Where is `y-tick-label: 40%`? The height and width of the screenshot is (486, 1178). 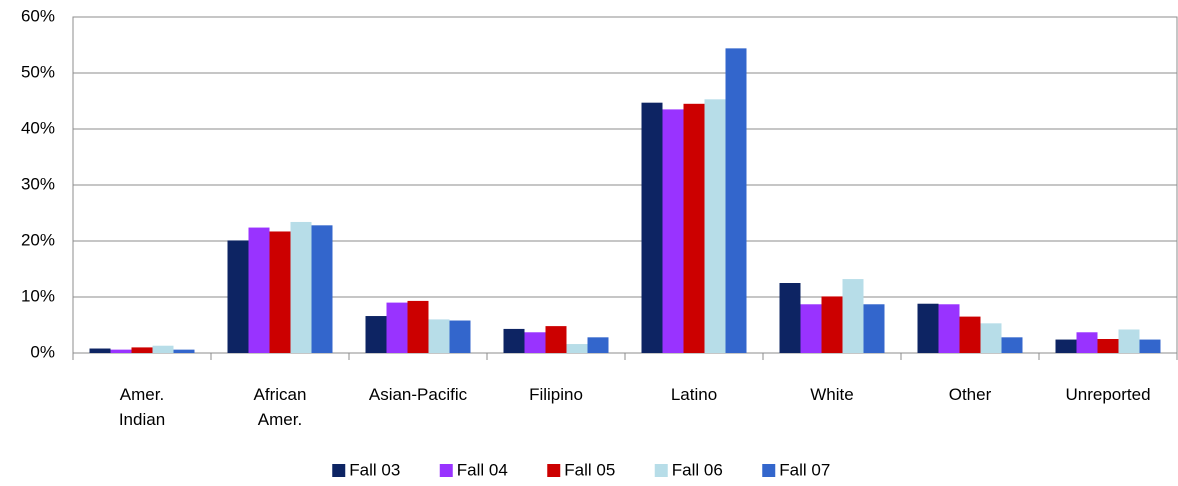 y-tick-label: 40% is located at coordinates (38, 127).